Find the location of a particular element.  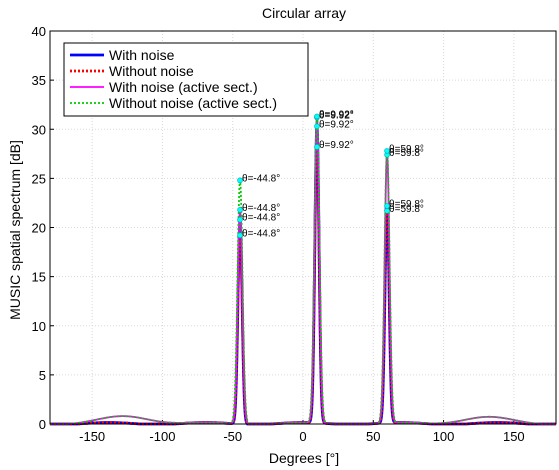

legend-box is located at coordinates (186, 79).